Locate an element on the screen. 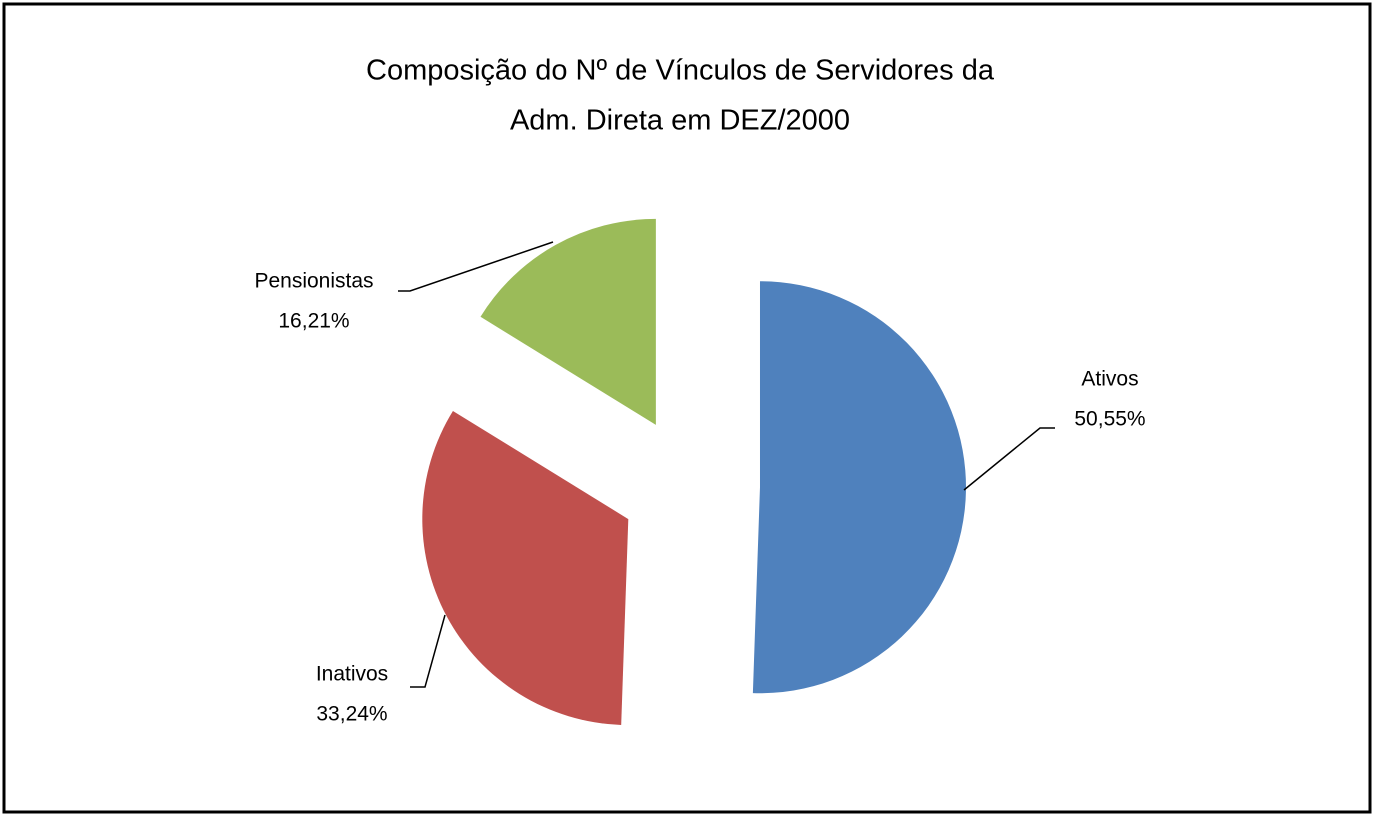 The width and height of the screenshot is (1378, 820). slice-value-label: 16,21% is located at coordinates (313, 321).